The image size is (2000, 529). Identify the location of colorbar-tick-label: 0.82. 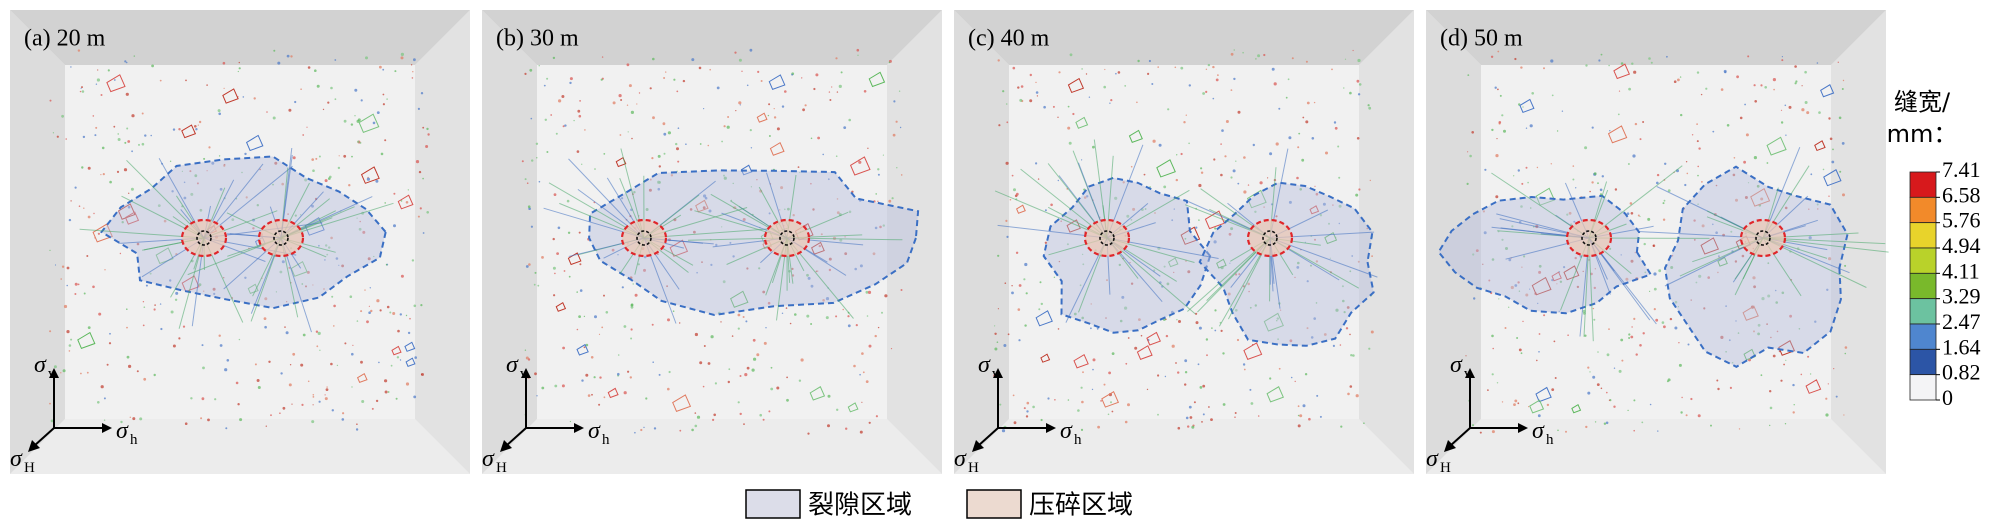
(1961, 372).